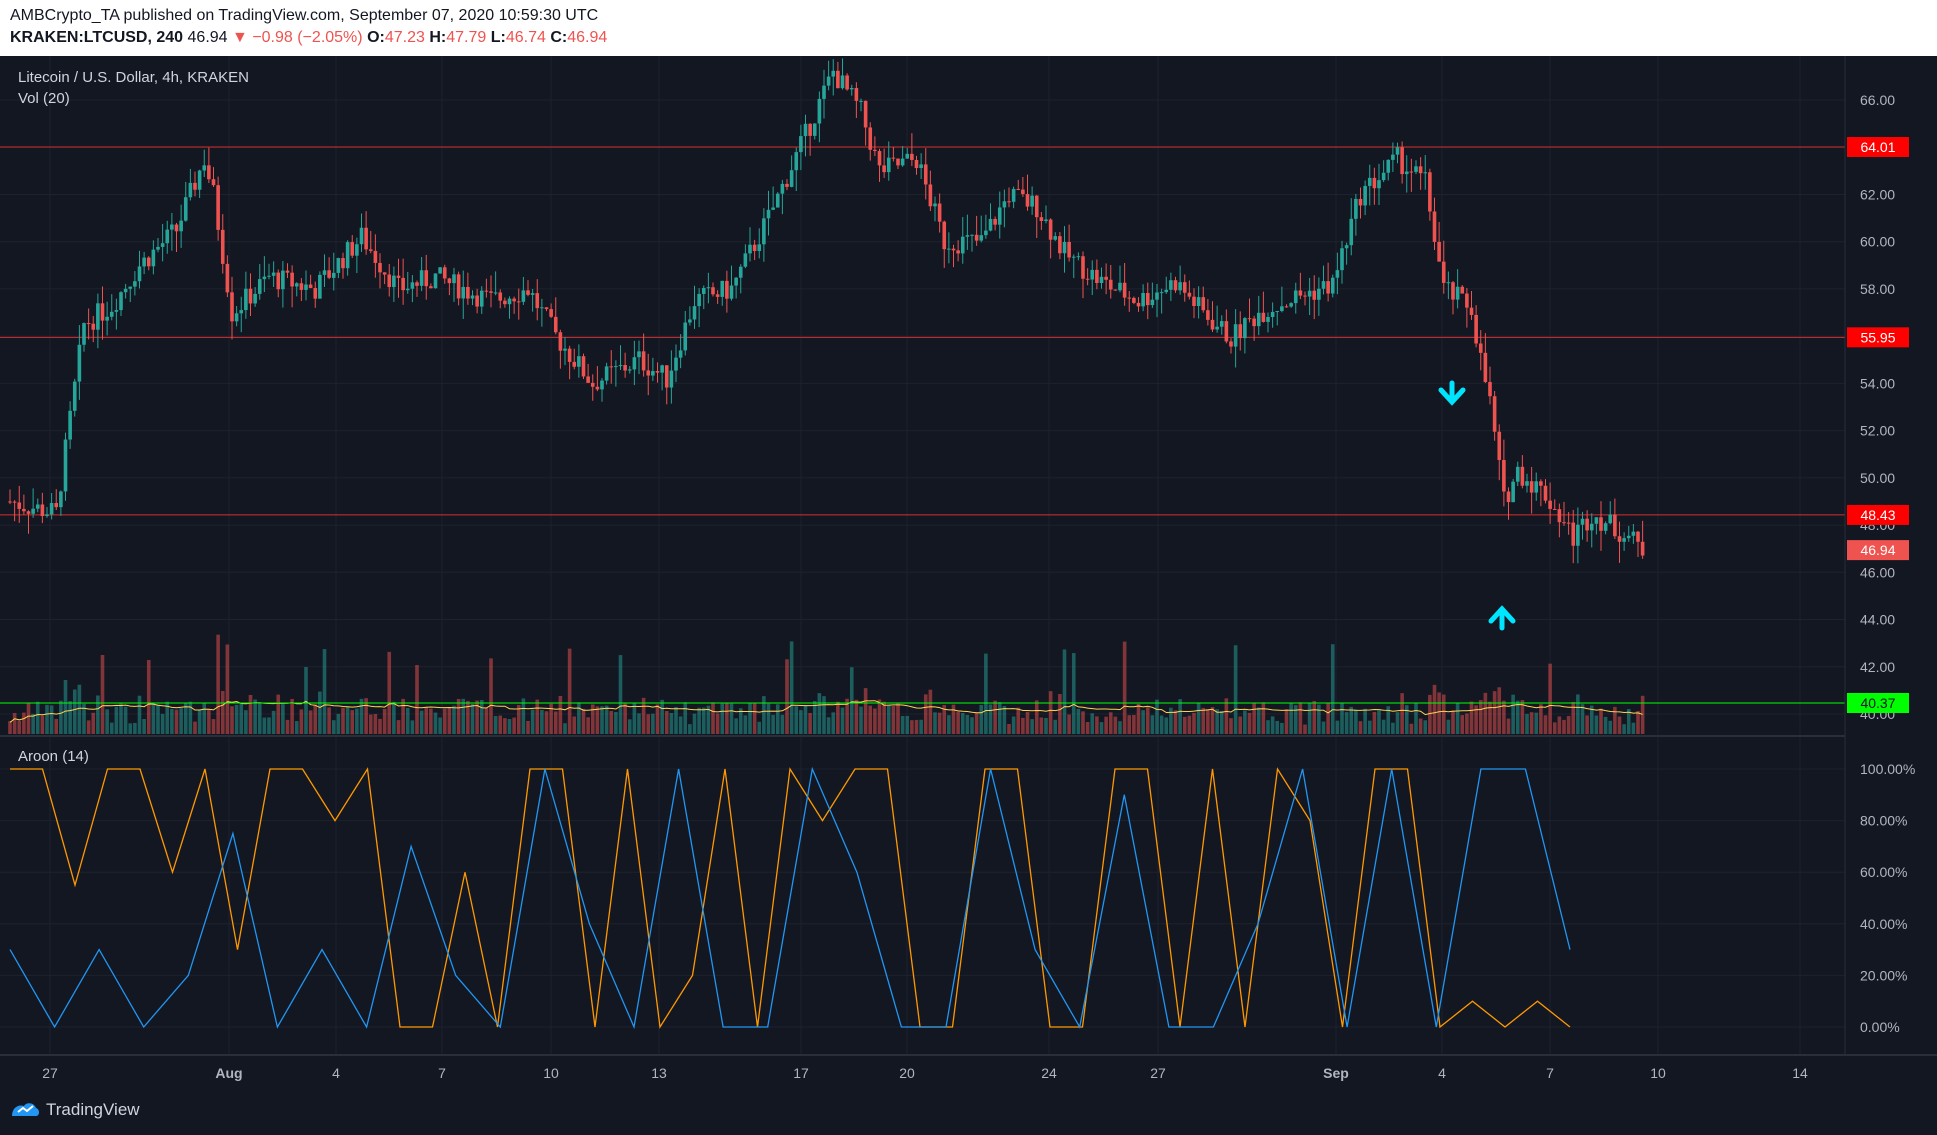 This screenshot has width=1937, height=1135. Describe the element at coordinates (551, 1073) in the screenshot. I see `time-tick-label: 10` at that location.